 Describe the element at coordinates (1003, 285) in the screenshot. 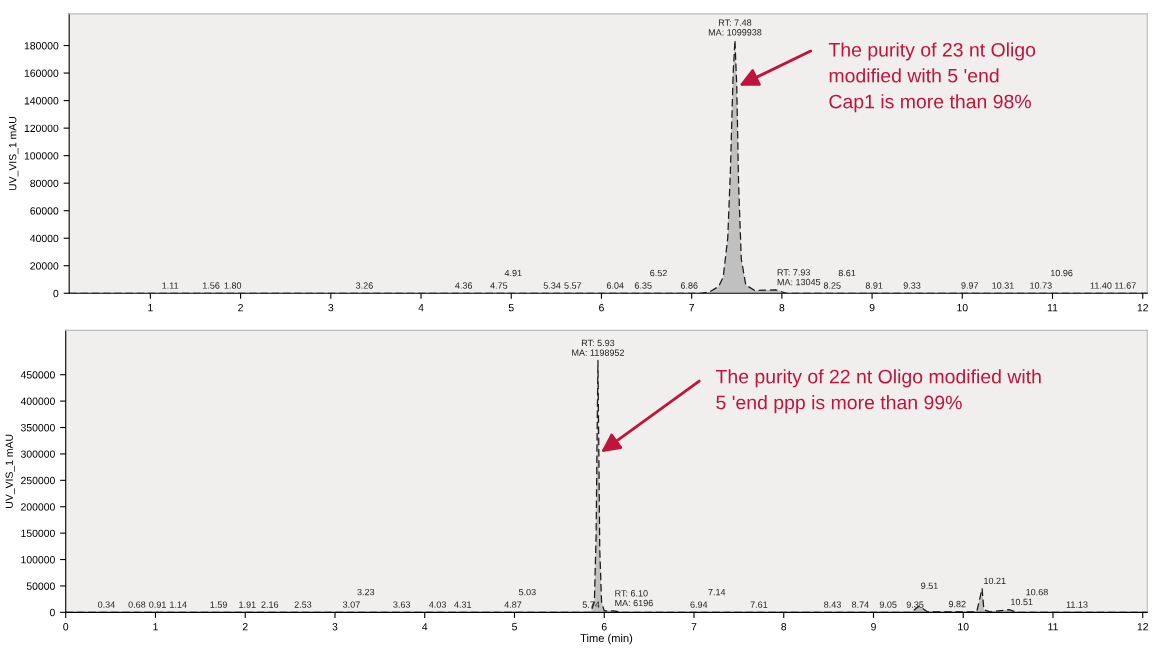

I see `annotation: 10.31` at that location.